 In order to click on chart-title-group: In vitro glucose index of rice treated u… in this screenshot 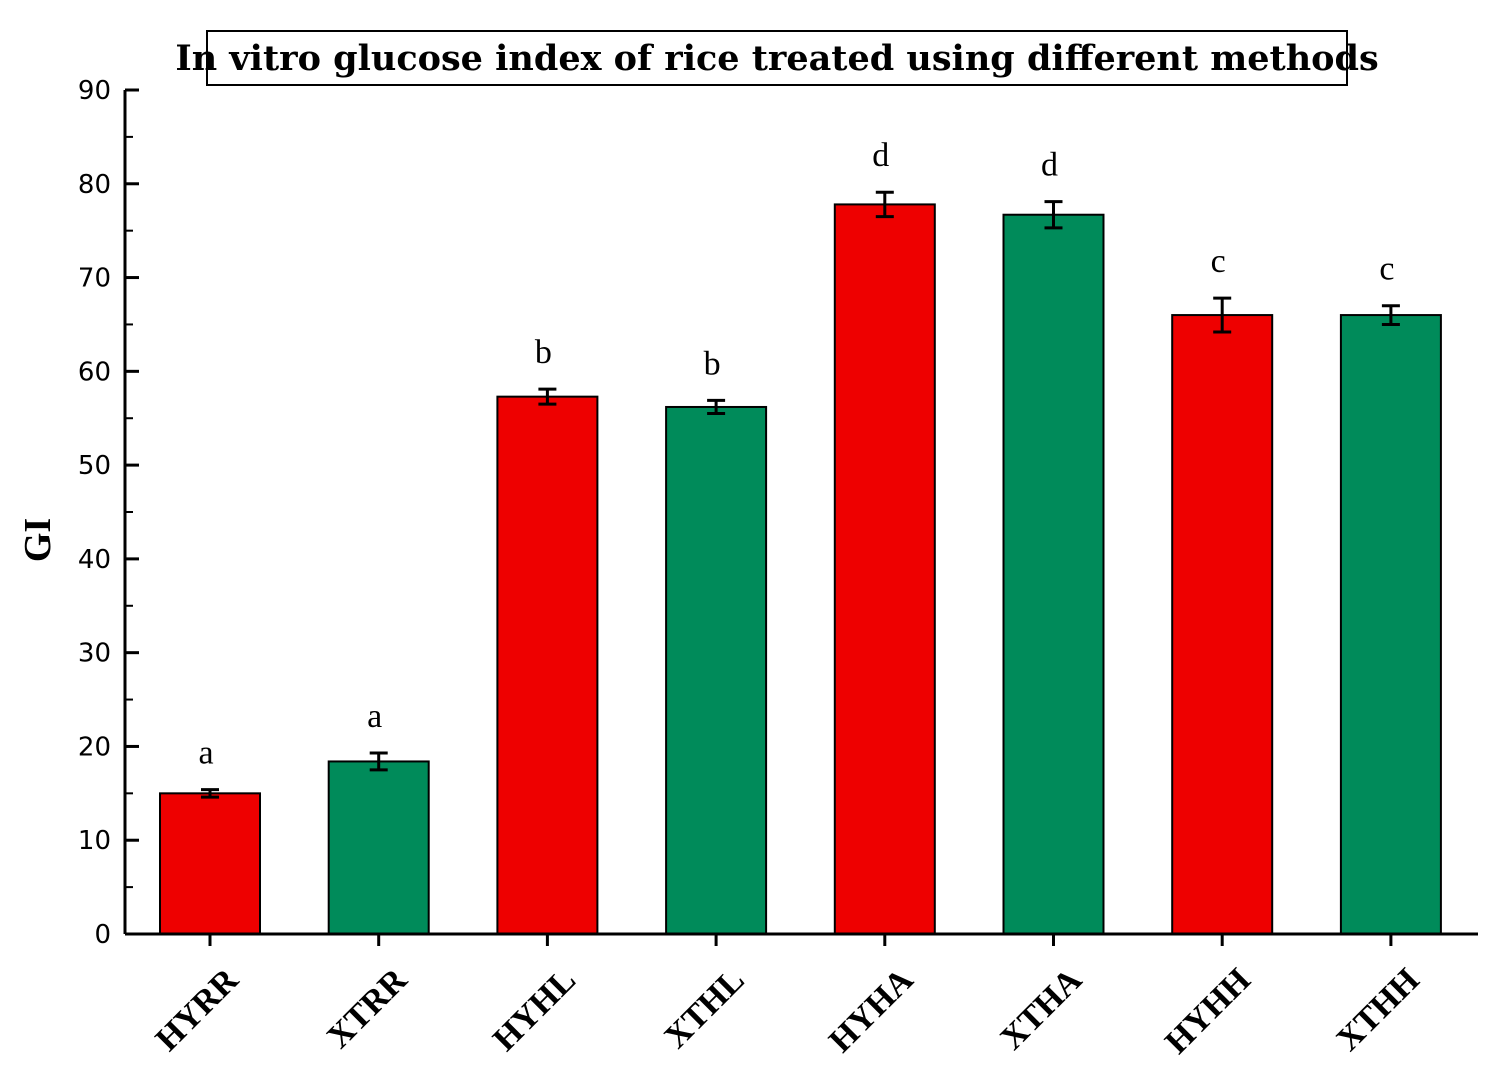, I will do `click(777, 58)`.